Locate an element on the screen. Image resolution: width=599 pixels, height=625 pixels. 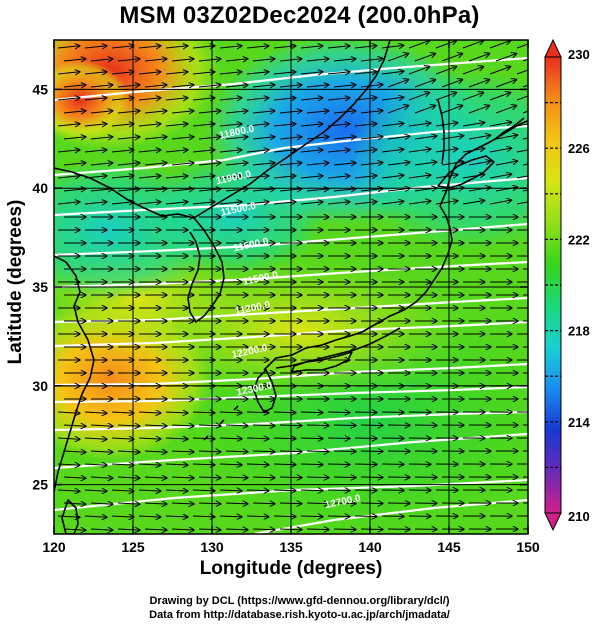
colorbar-label: 214 is located at coordinates (579, 422).